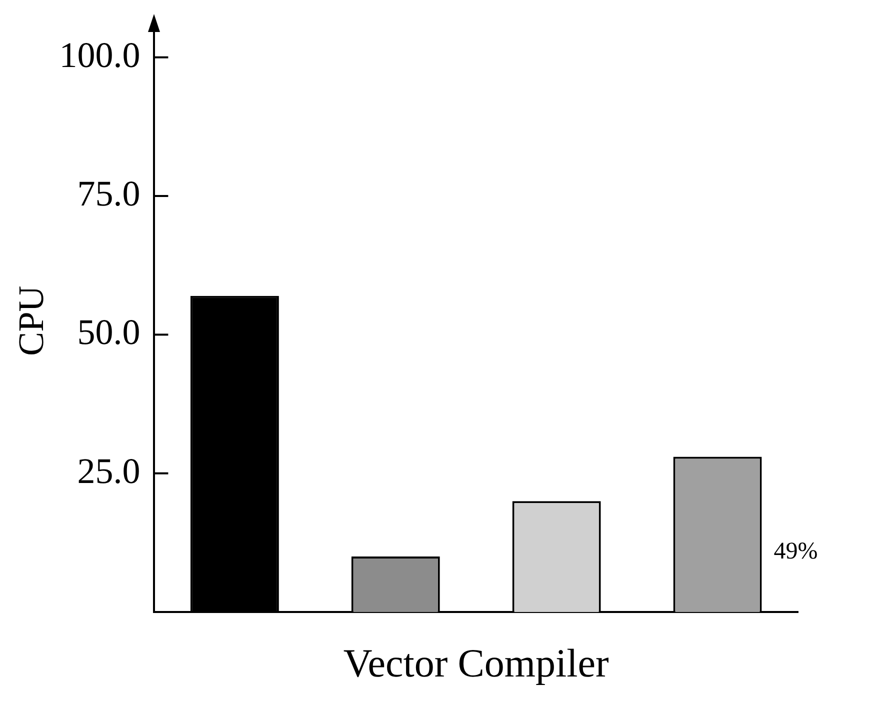 The image size is (870, 706). I want to click on y-tick-label: 75.0, so click(108, 193).